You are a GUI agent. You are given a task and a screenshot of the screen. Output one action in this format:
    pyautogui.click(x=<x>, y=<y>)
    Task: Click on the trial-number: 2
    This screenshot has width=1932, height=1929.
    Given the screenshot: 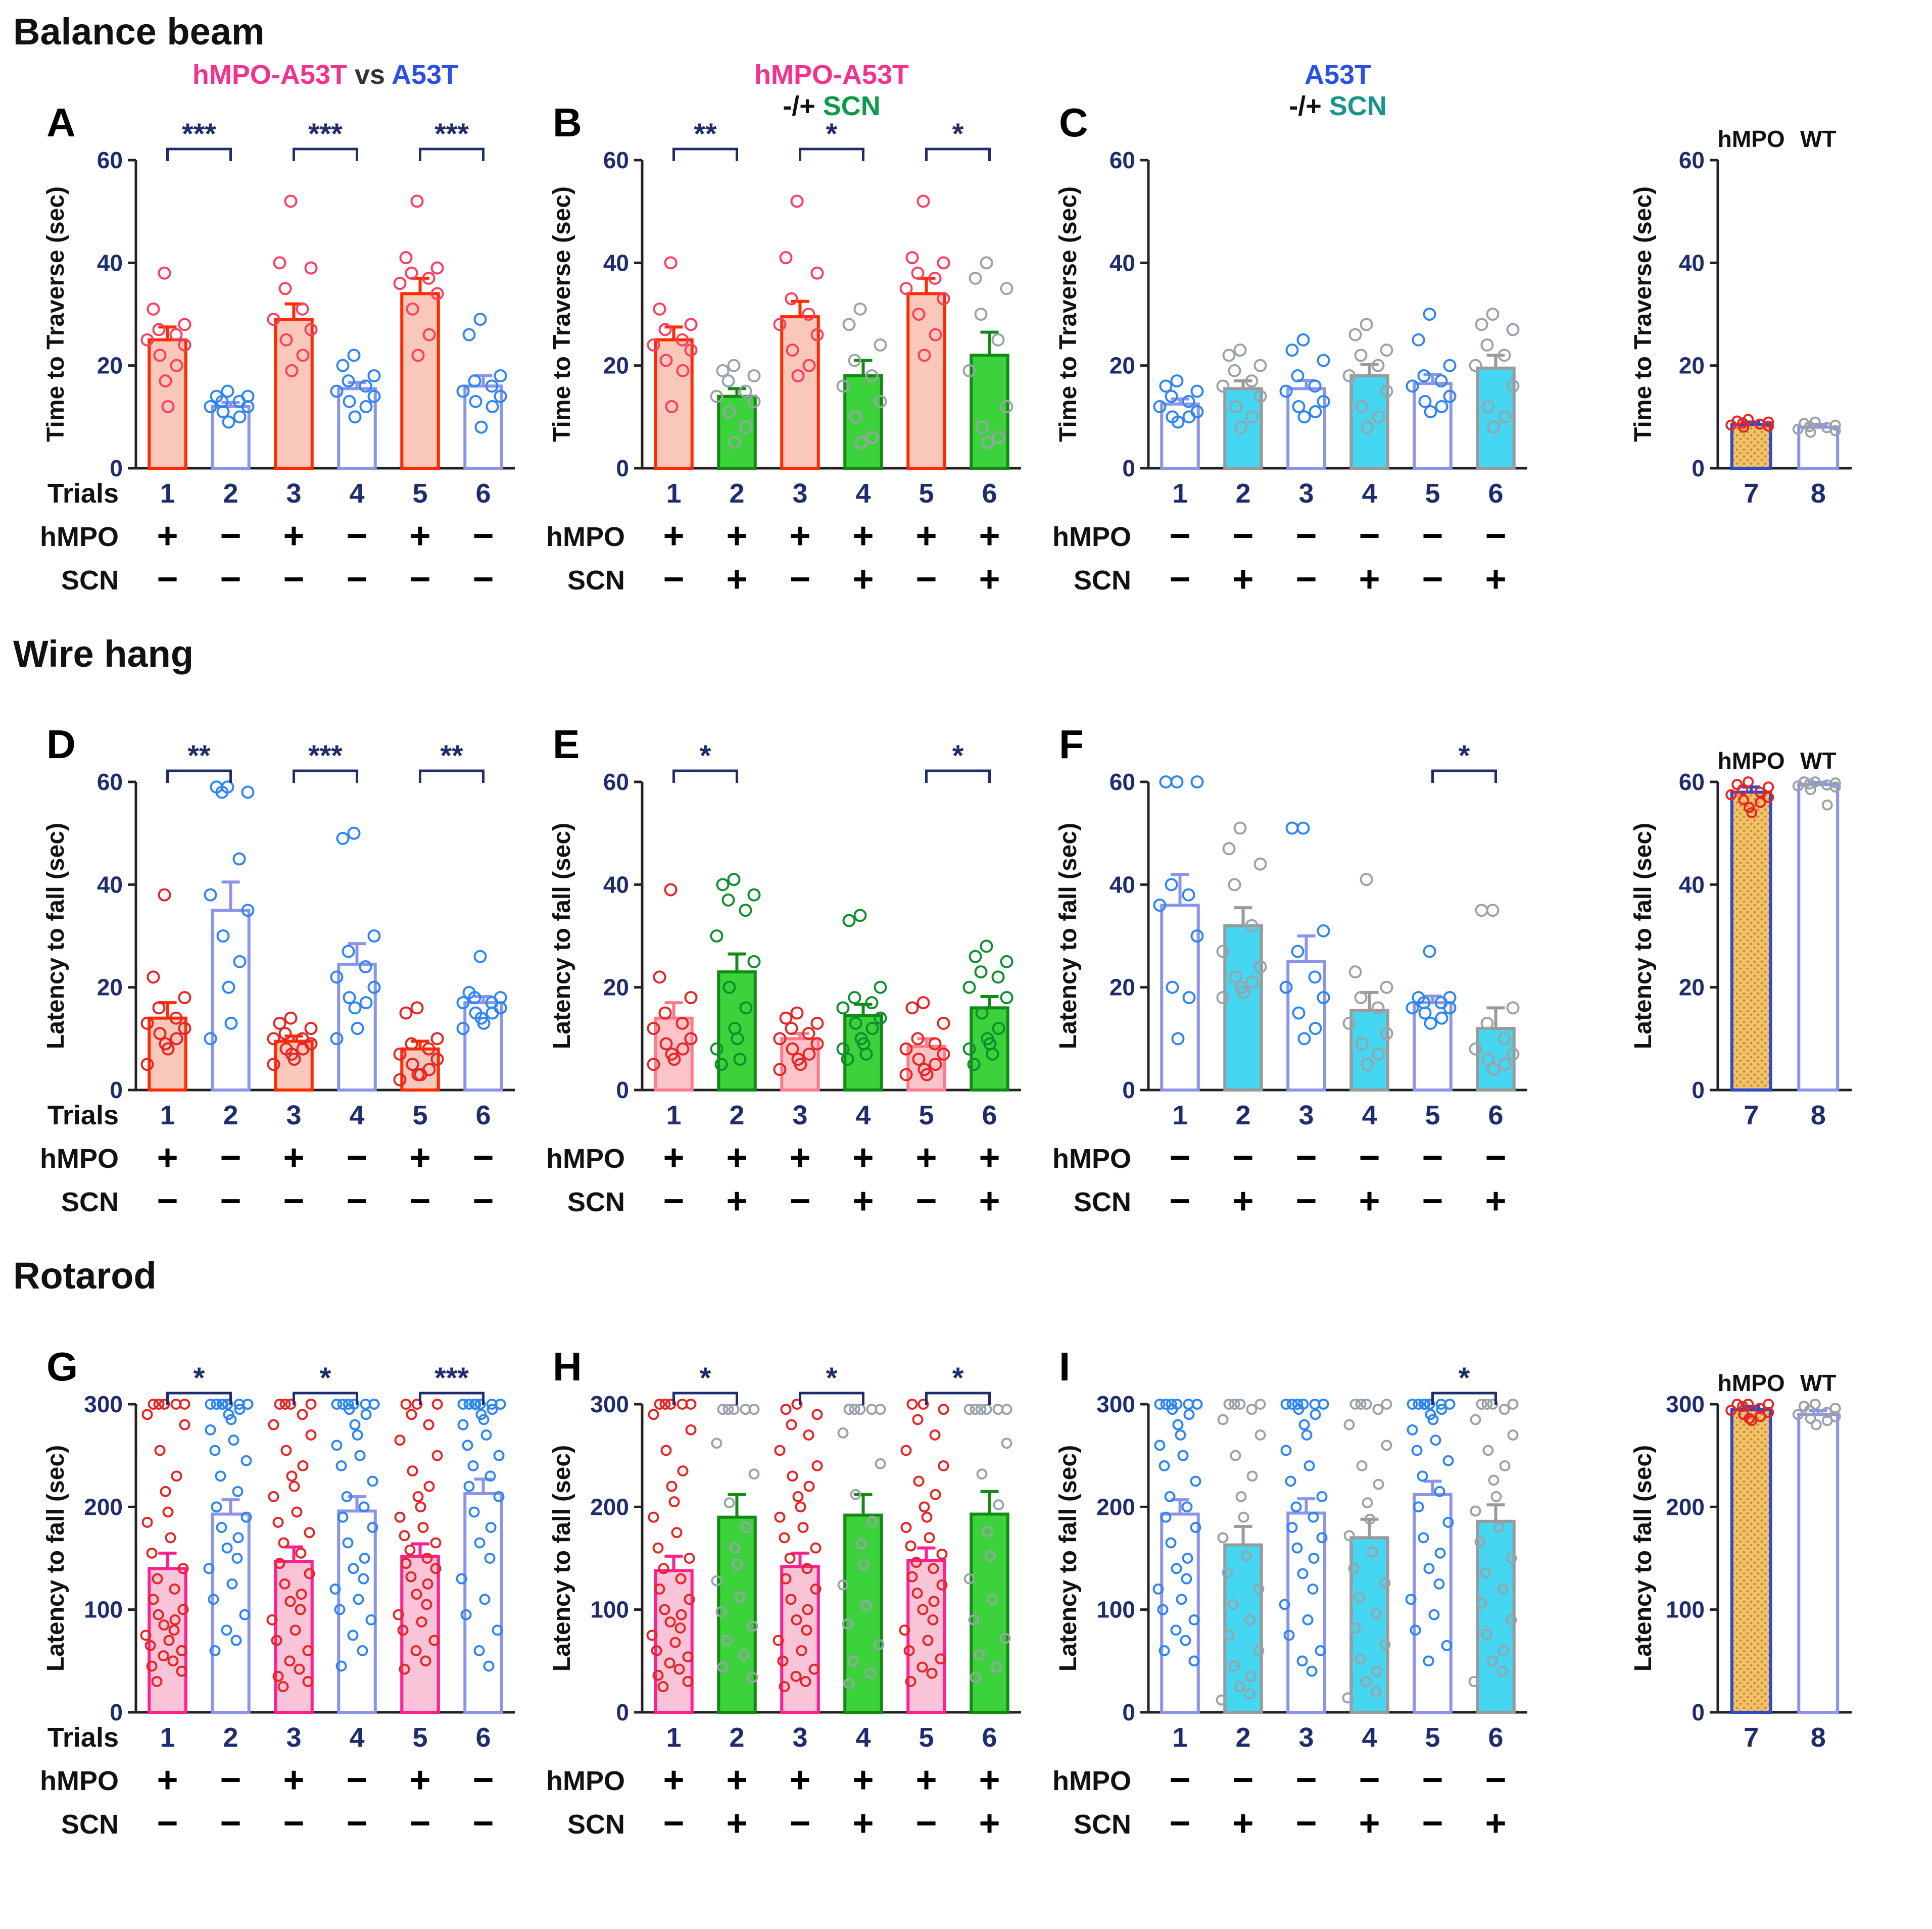 What is the action you would take?
    pyautogui.click(x=231, y=493)
    